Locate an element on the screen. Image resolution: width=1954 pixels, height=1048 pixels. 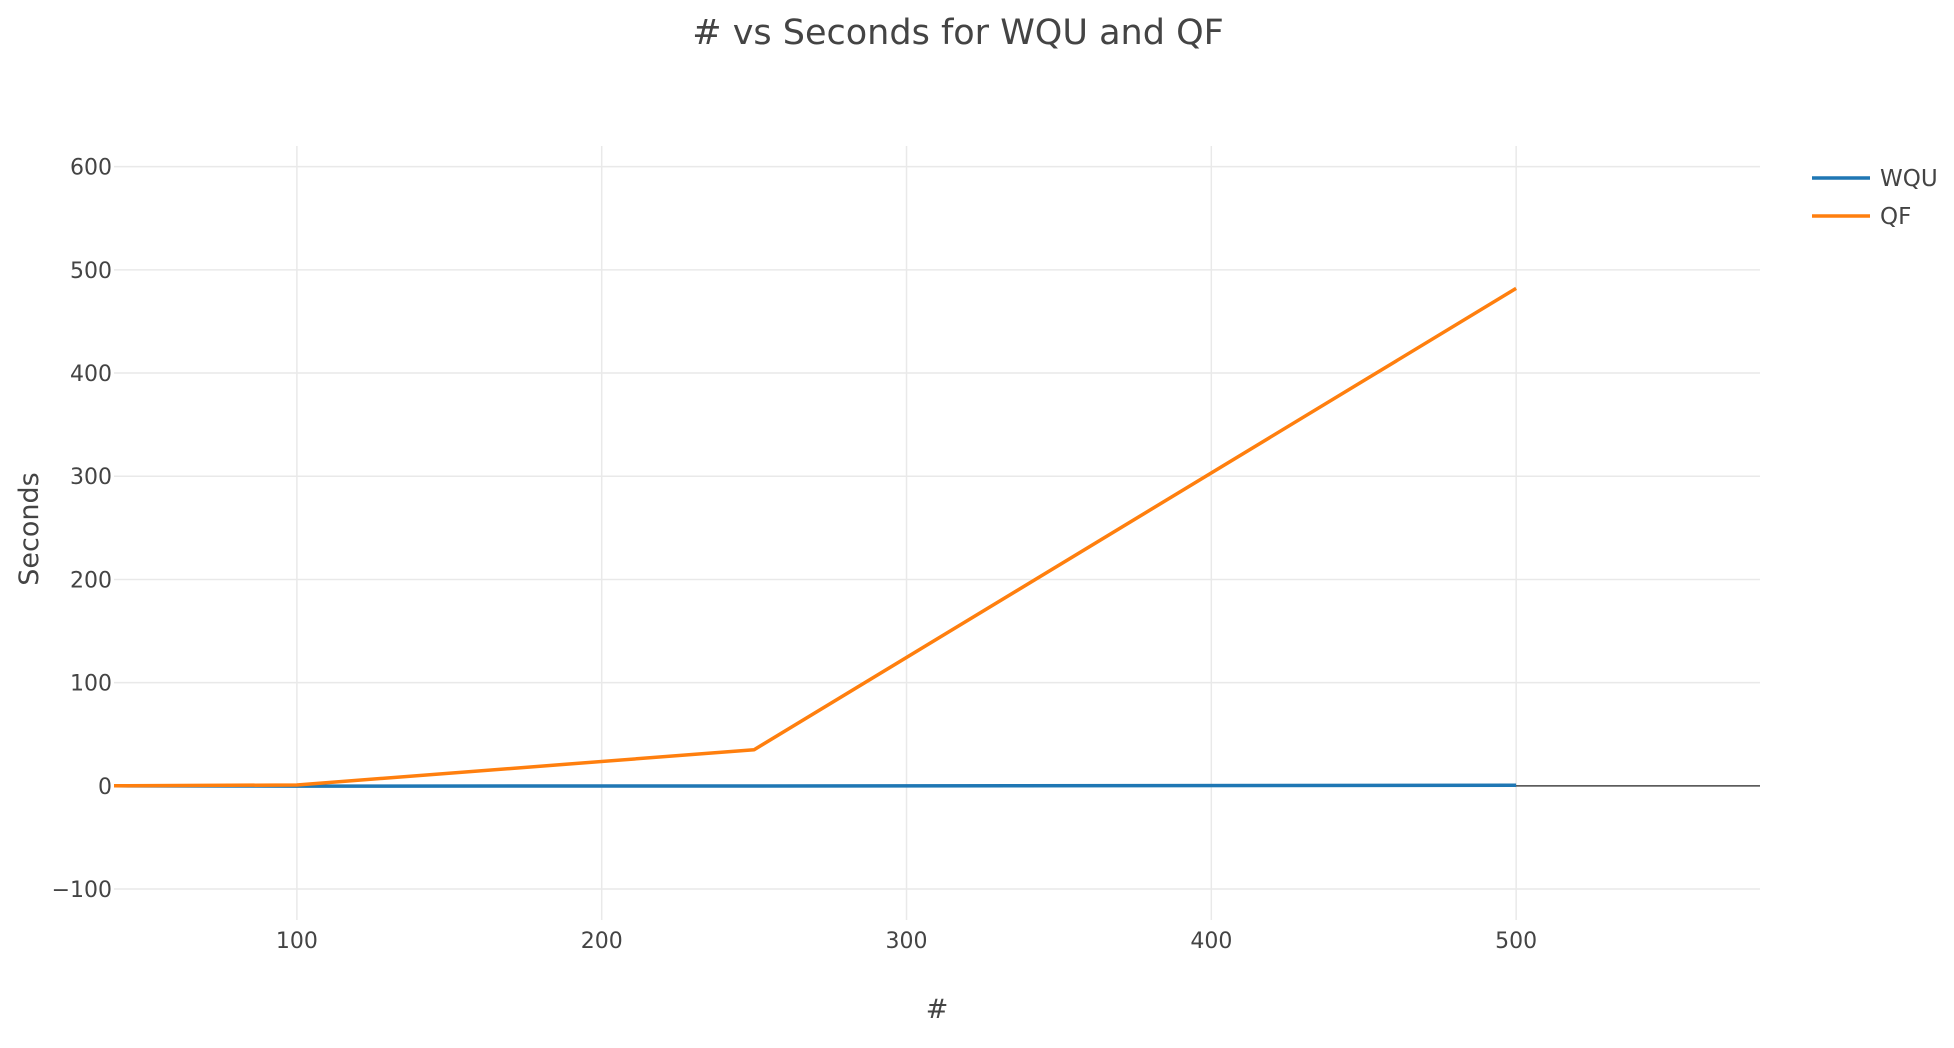
x-axis-ticks: 100 200 300 400 500 is located at coordinates (906, 941).